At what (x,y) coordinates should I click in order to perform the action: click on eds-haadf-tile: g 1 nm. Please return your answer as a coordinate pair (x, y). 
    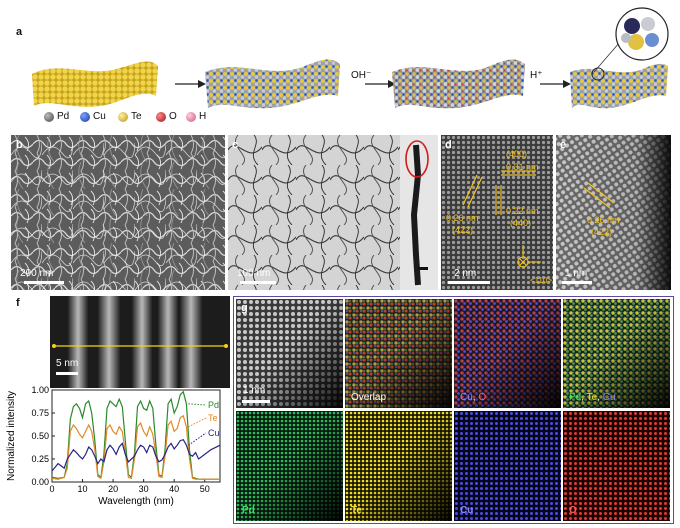
    Looking at the image, I should click on (289, 353).